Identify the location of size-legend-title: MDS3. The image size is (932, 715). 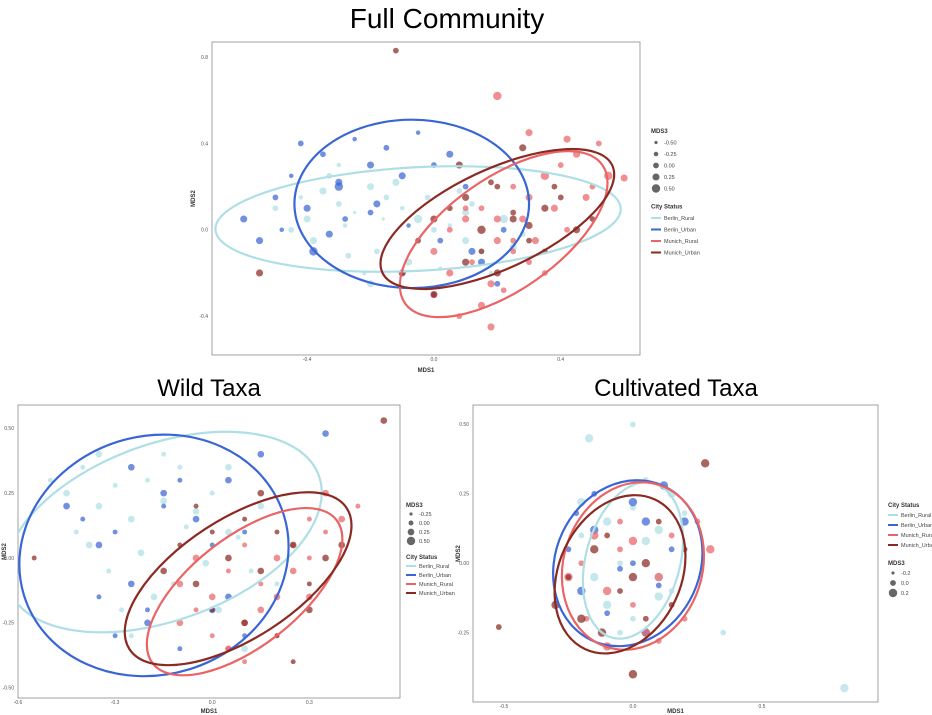
(414, 506).